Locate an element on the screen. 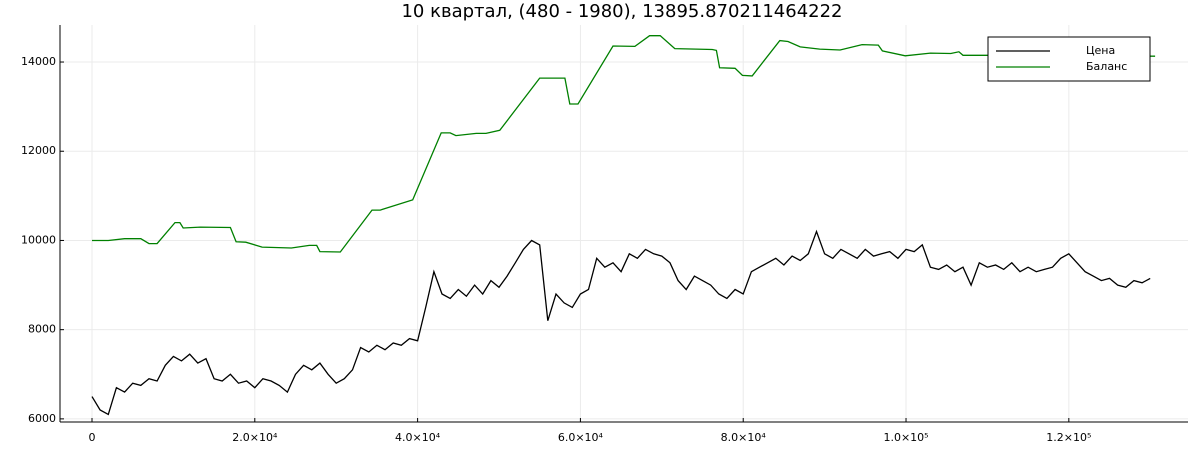 Image resolution: width=1200 pixels, height=450 pixels. legend-box is located at coordinates (1069, 59).